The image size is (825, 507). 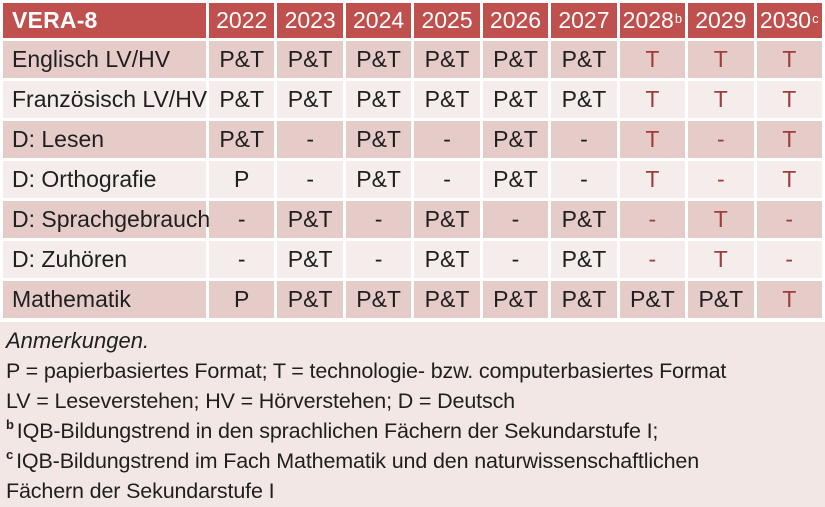 I want to click on row-label: Mathematik, so click(x=104, y=299).